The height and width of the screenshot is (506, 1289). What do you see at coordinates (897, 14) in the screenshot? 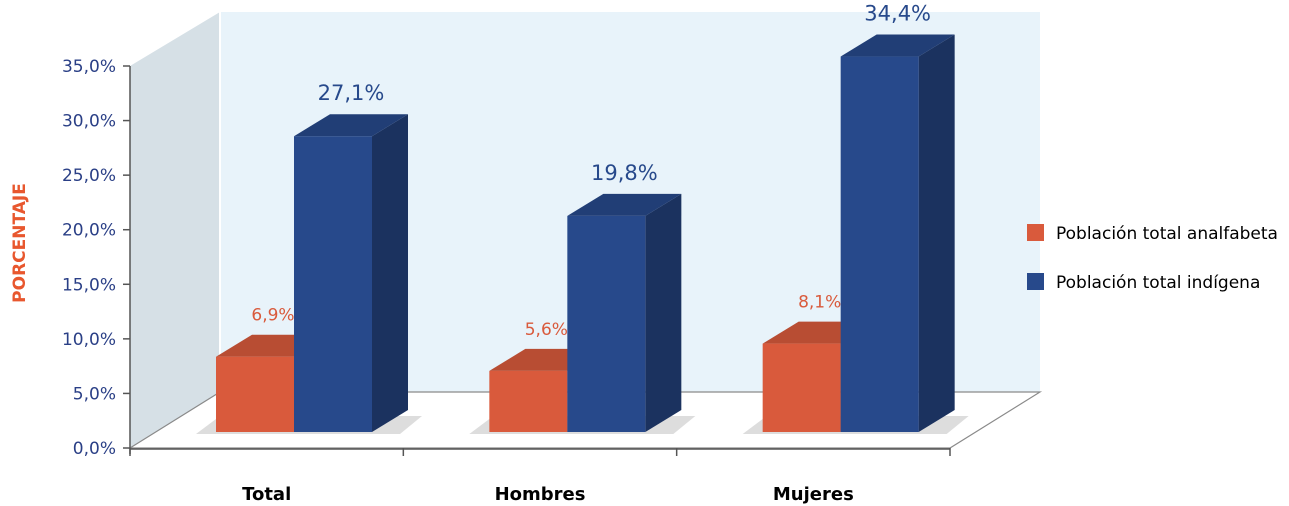
I see `value-label: 34,4%` at bounding box center [897, 14].